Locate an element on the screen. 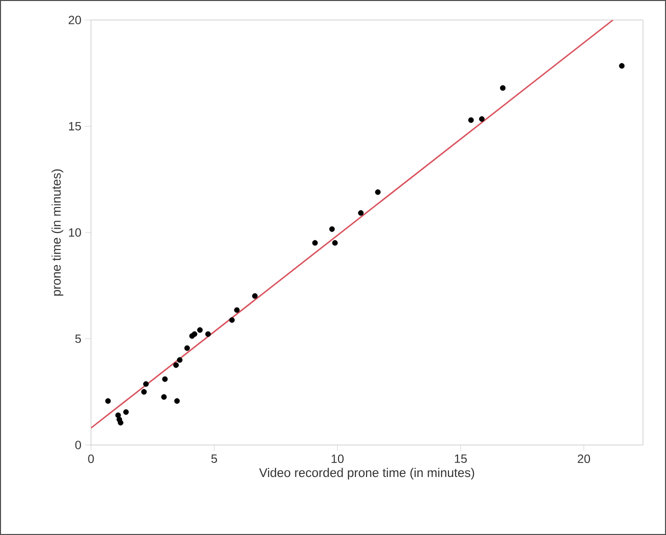  x-tick-label: 0 is located at coordinates (91, 459).